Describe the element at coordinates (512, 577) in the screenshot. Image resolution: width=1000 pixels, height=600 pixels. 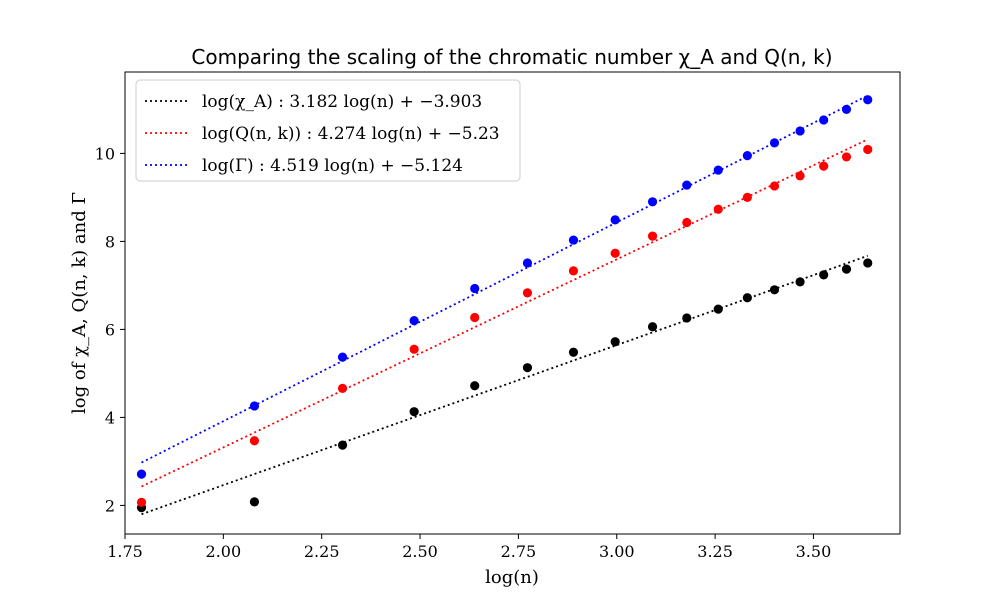
I see `x-axis-label: log(n)` at that location.